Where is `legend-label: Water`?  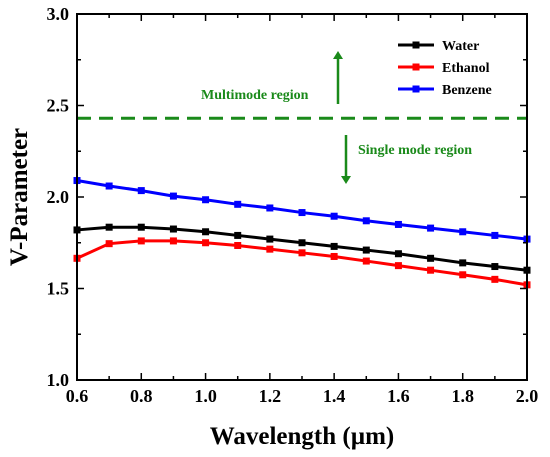 legend-label: Water is located at coordinates (460, 46).